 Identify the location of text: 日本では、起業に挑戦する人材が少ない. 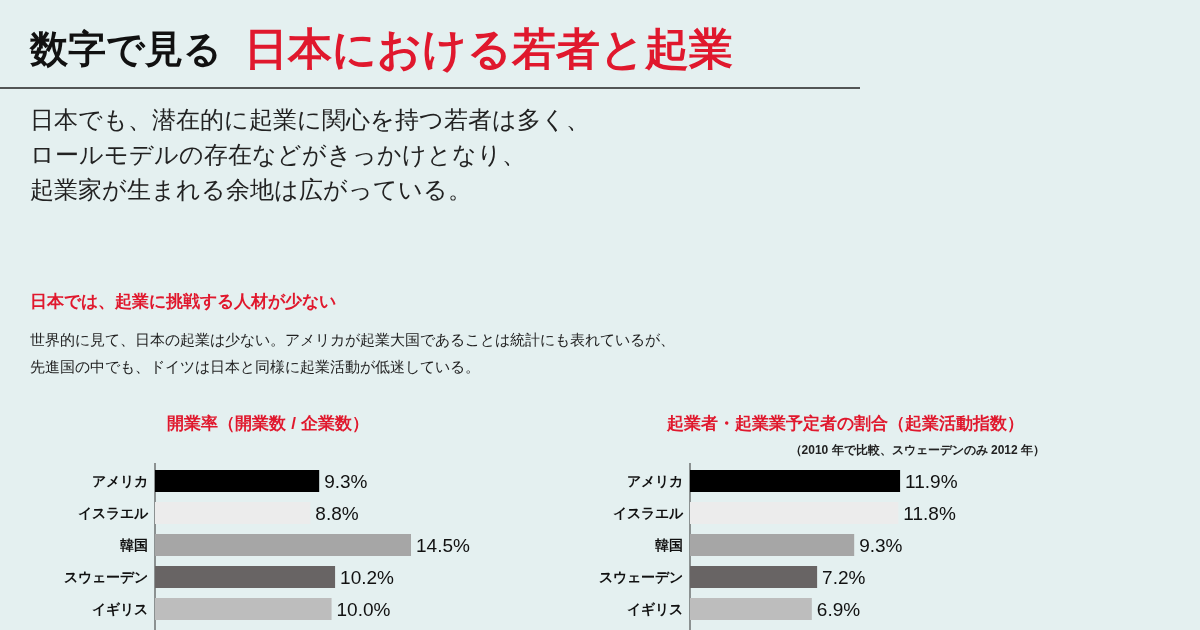
(183, 301).